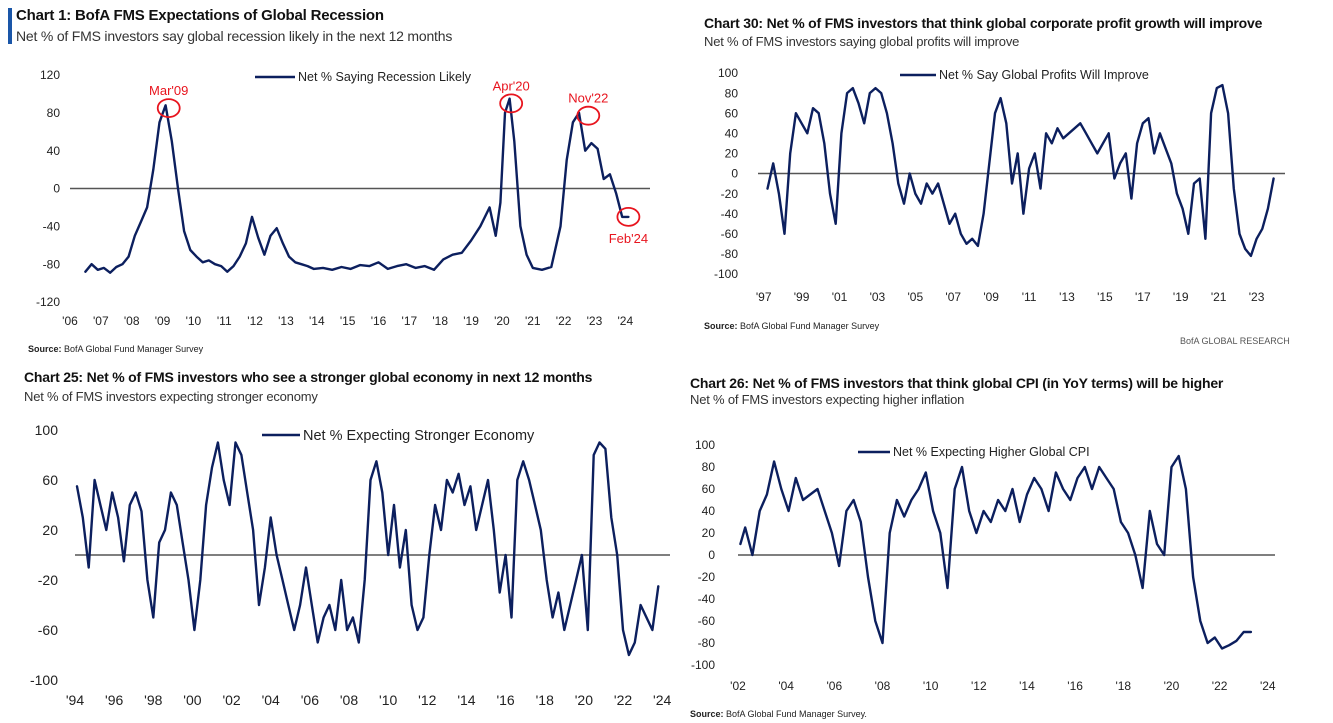 This screenshot has width=1333, height=723. What do you see at coordinates (168, 90) in the screenshot?
I see `annotation-label: Mar'09` at bounding box center [168, 90].